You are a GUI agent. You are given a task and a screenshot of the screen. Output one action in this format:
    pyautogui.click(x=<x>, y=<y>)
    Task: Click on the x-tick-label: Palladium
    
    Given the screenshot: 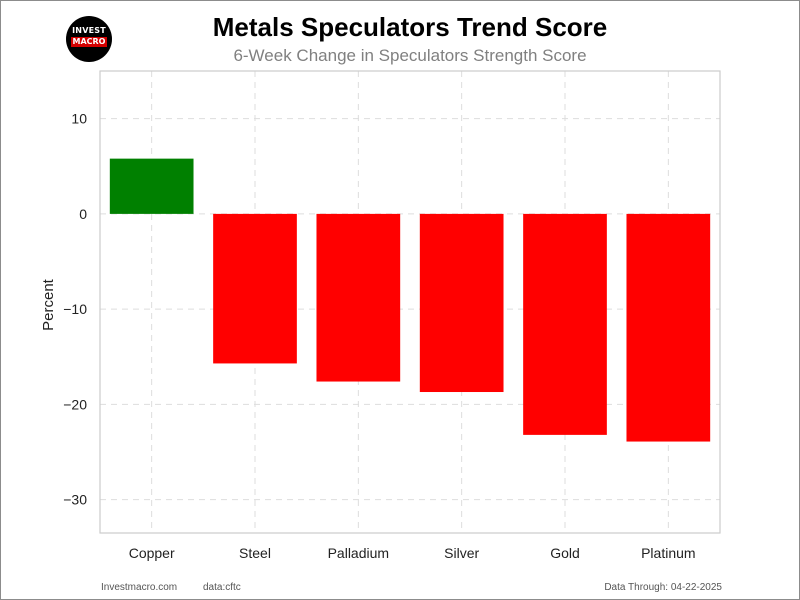 What is the action you would take?
    pyautogui.click(x=358, y=553)
    